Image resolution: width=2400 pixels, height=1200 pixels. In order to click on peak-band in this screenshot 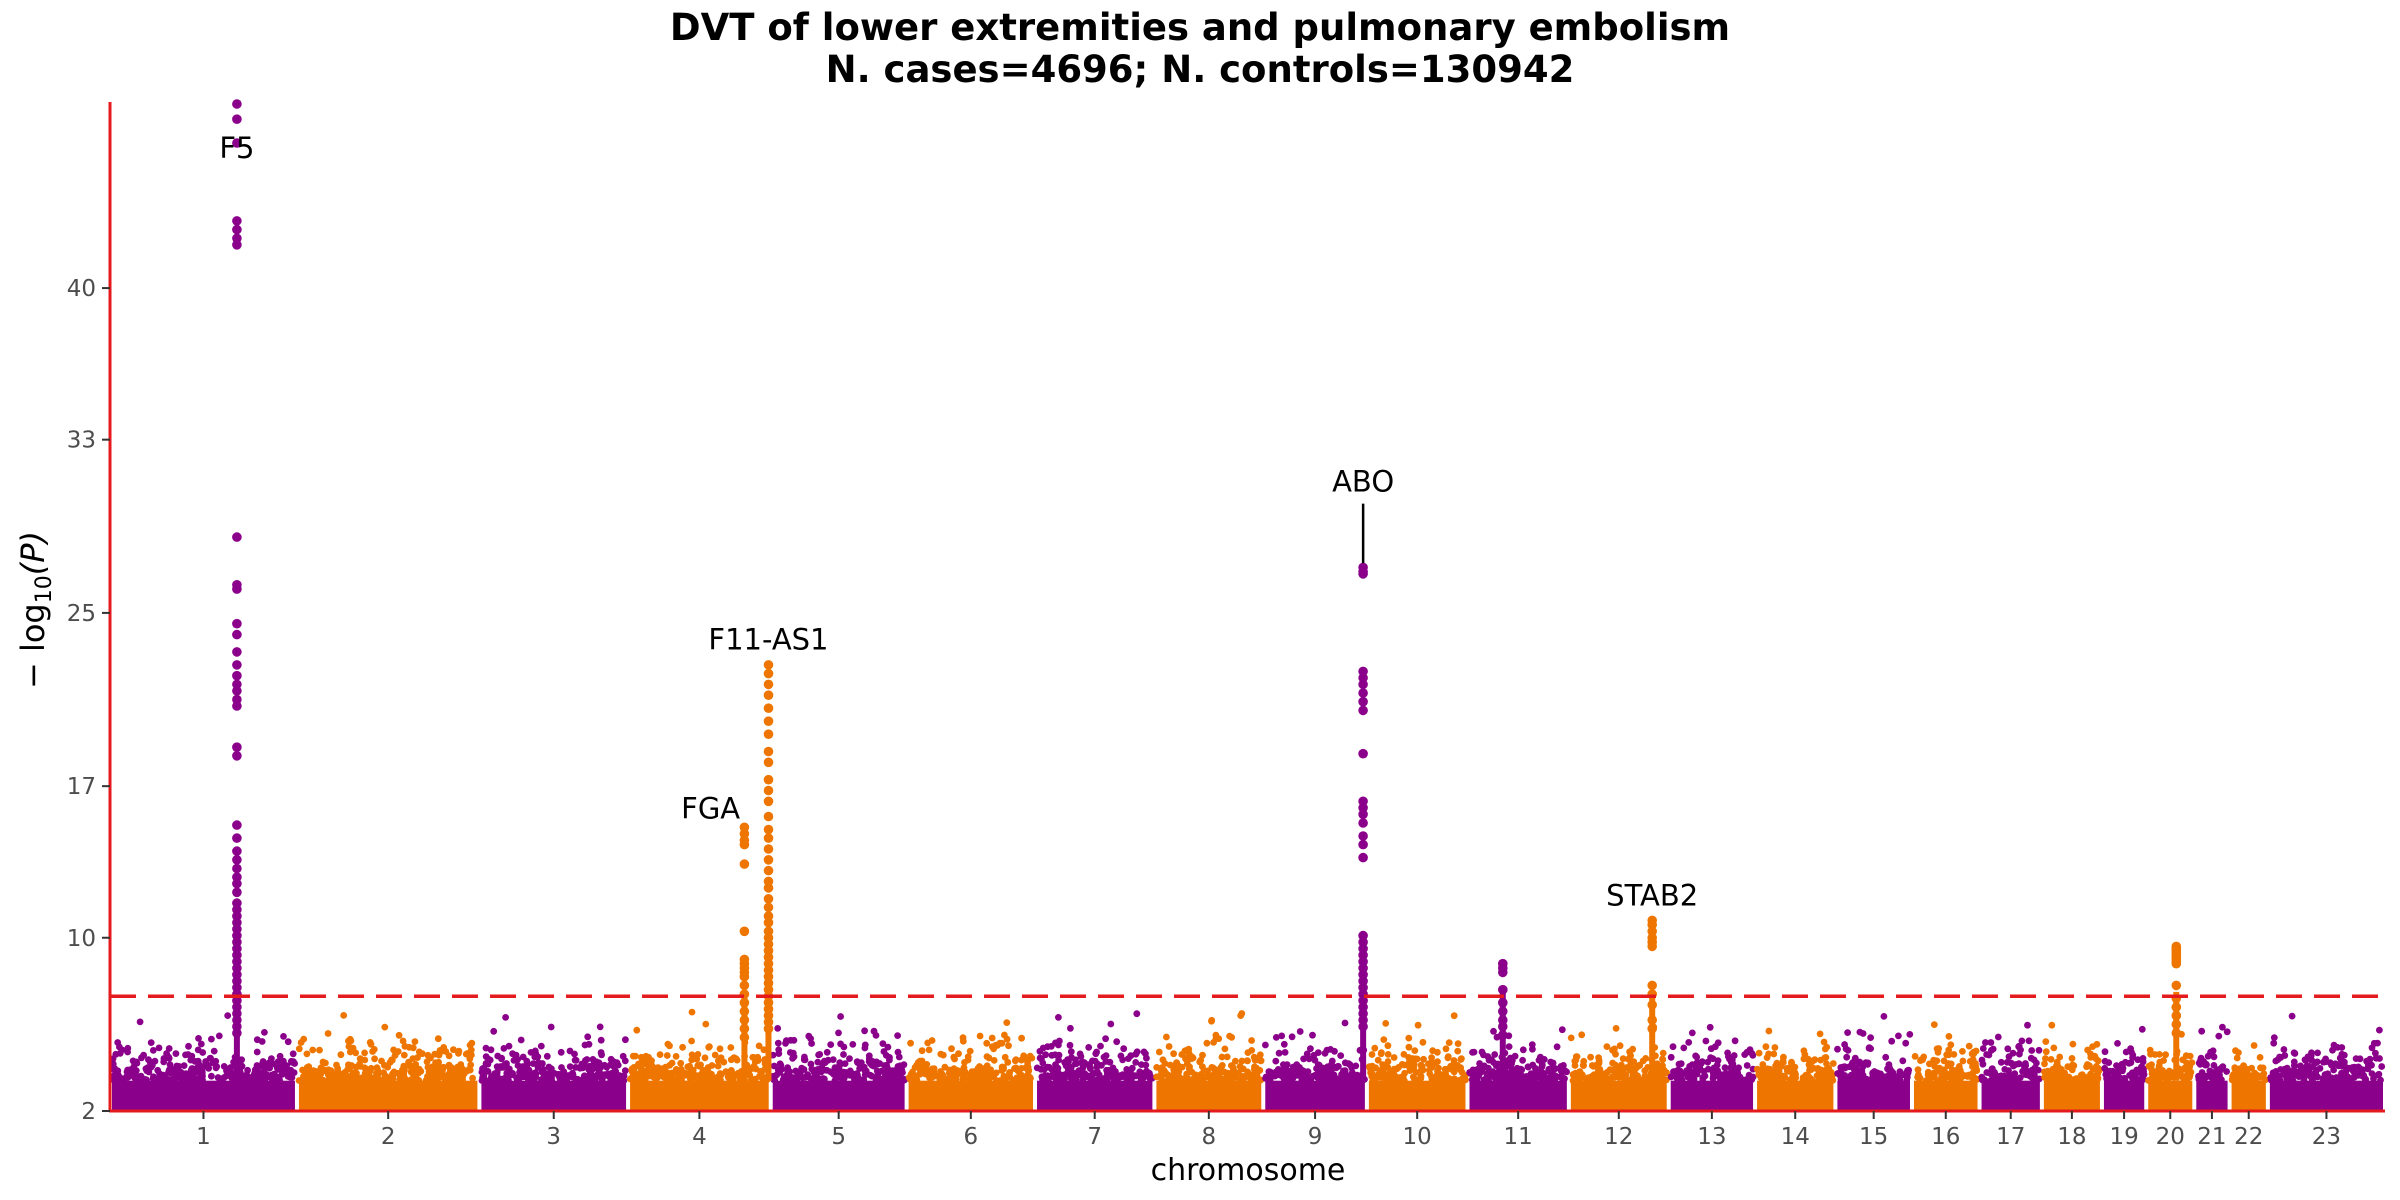, I will do `click(1363, 1036)`.